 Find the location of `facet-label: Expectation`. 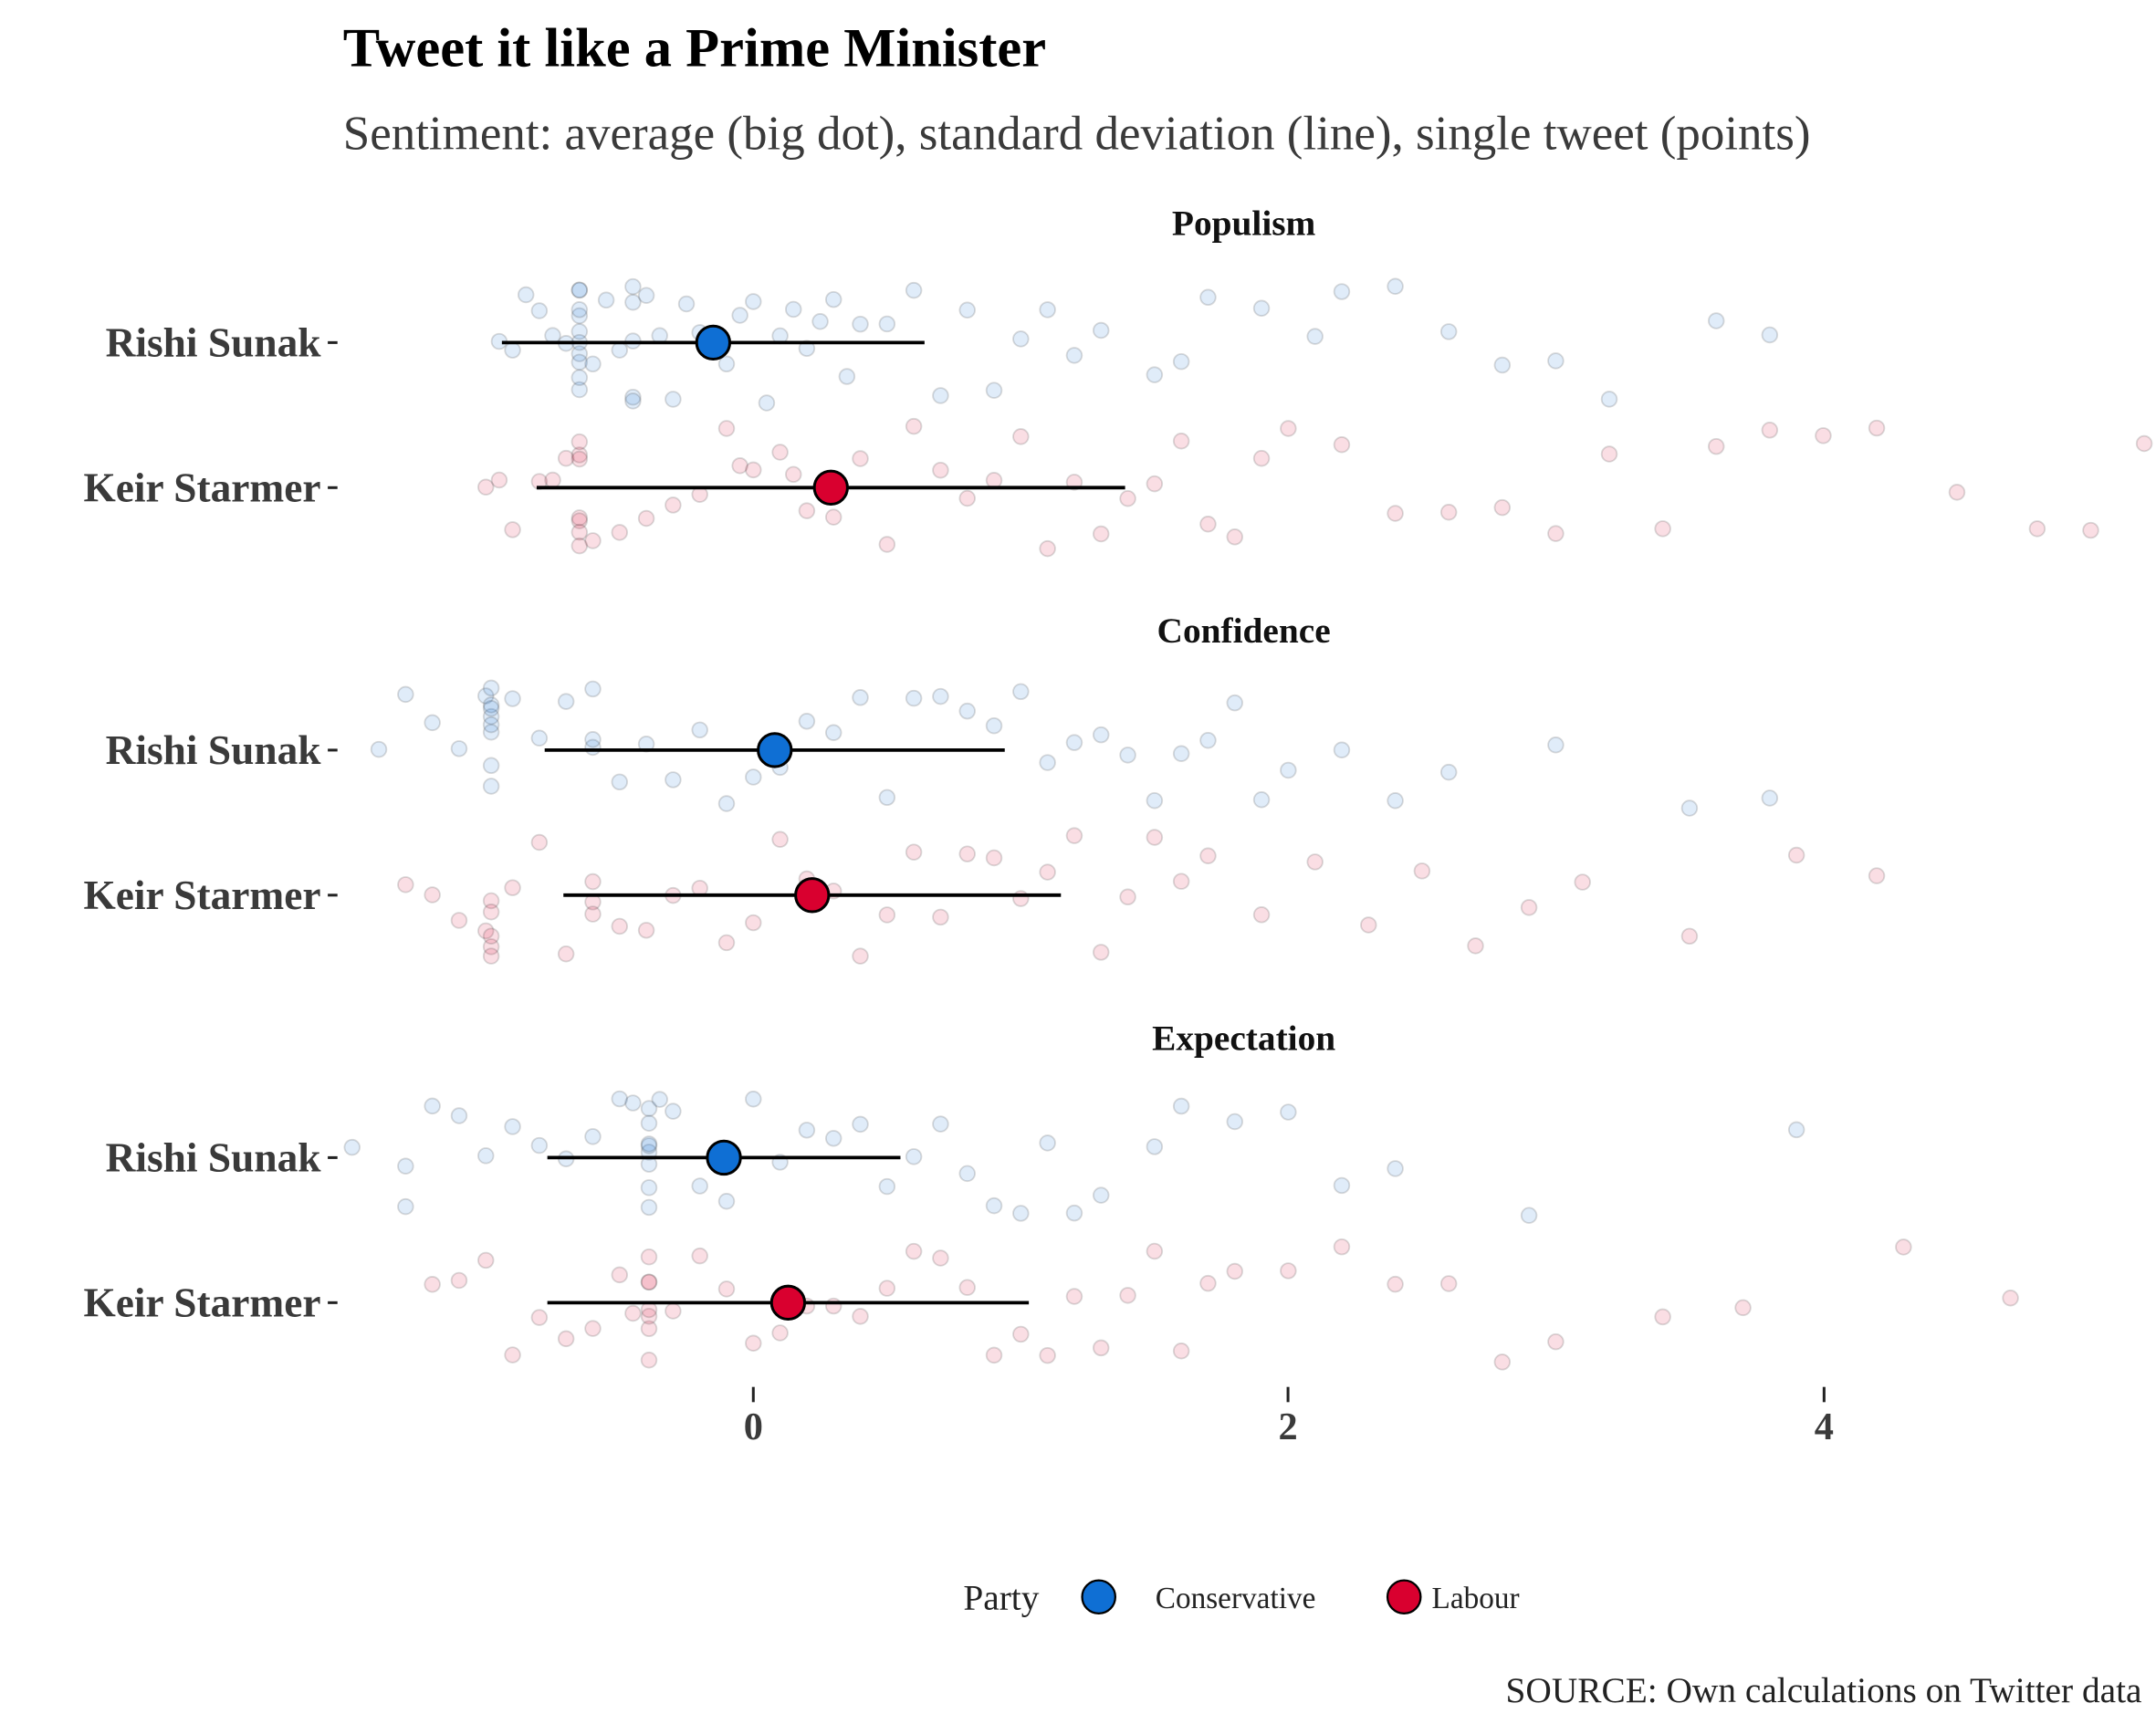

facet-label: Expectation is located at coordinates (1244, 1038).